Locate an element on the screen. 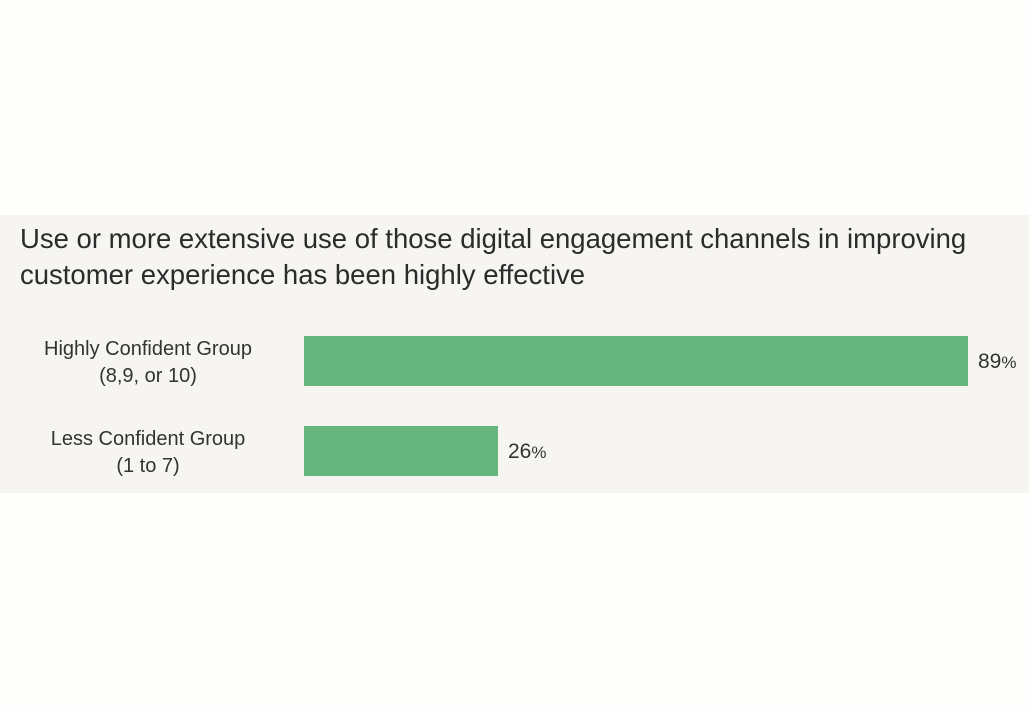 The image size is (1029, 711). category-label-line2: (8,9, or 10) is located at coordinates (148, 376).